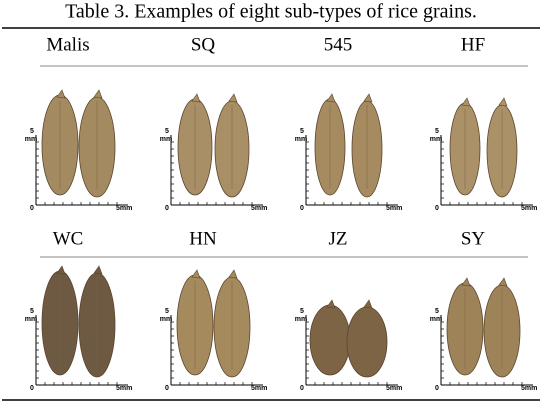  What do you see at coordinates (203, 44) in the screenshot?
I see `column-label: SQ` at bounding box center [203, 44].